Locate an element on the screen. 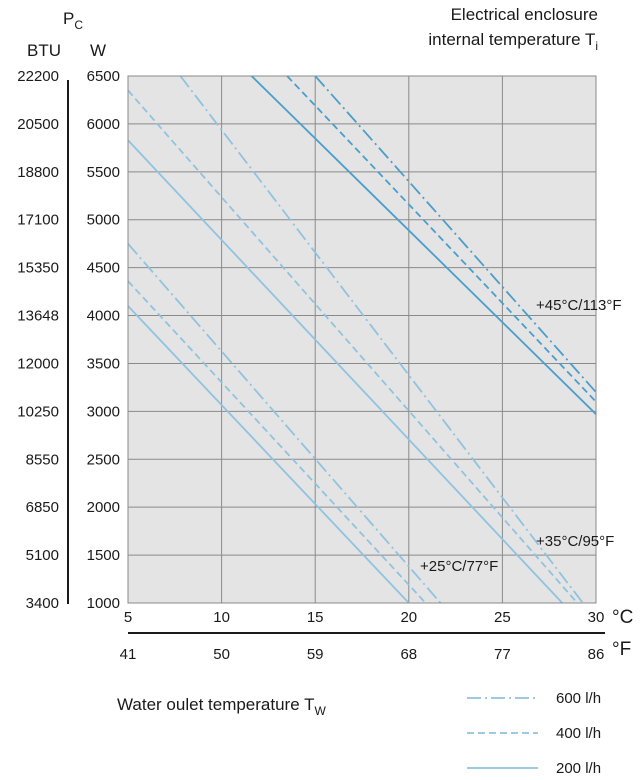  y-tick-btu-1: 5100 is located at coordinates (42, 555).